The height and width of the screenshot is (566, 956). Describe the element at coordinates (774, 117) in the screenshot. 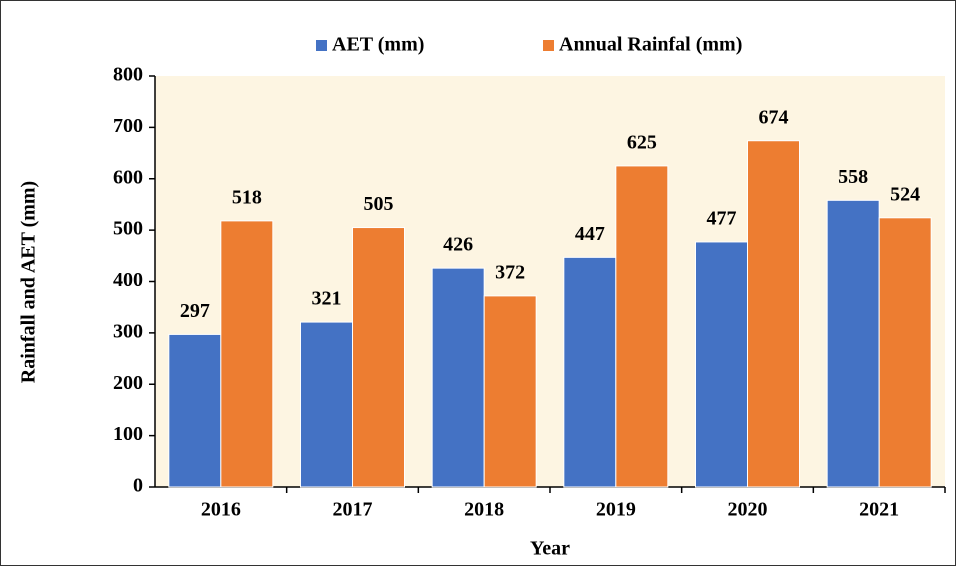

I see `data-label: 674` at that location.